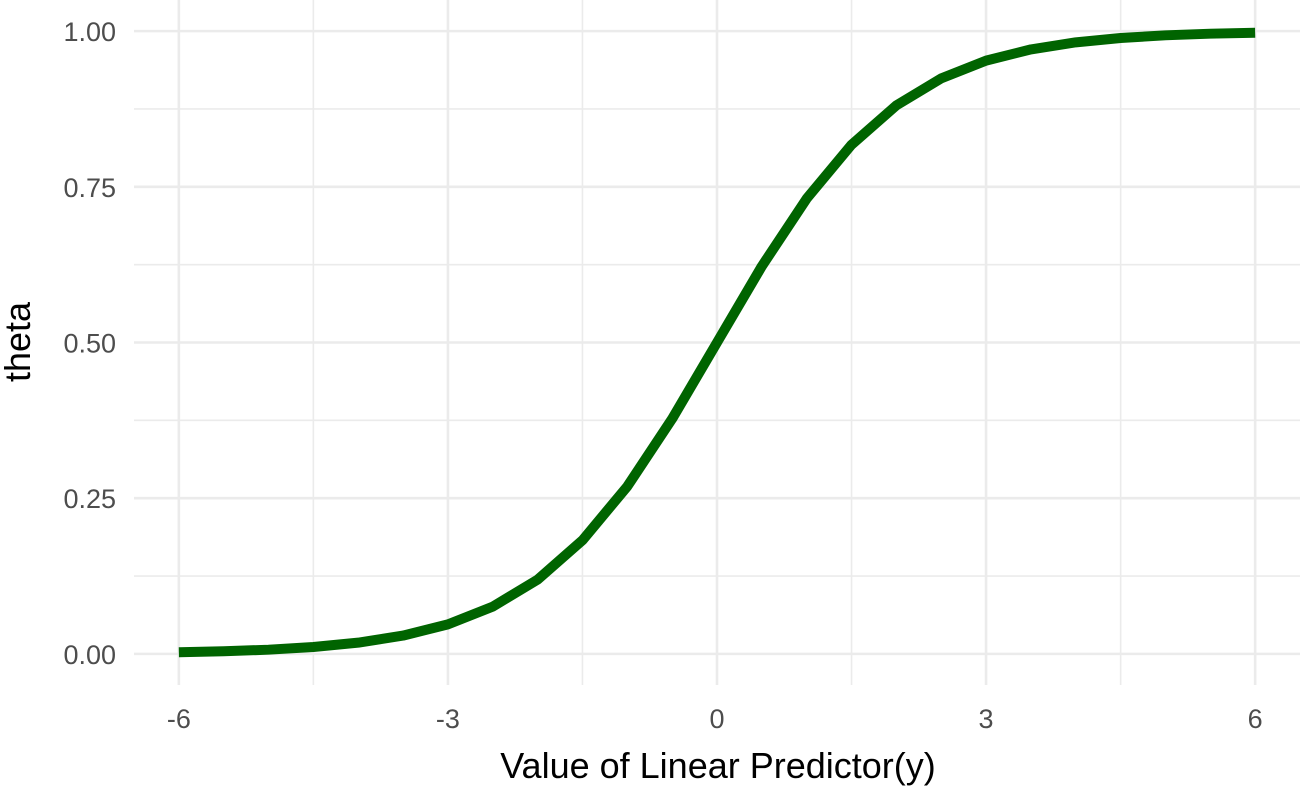 The height and width of the screenshot is (788, 1300). What do you see at coordinates (19, 341) in the screenshot?
I see `y-axis-title: theta` at bounding box center [19, 341].